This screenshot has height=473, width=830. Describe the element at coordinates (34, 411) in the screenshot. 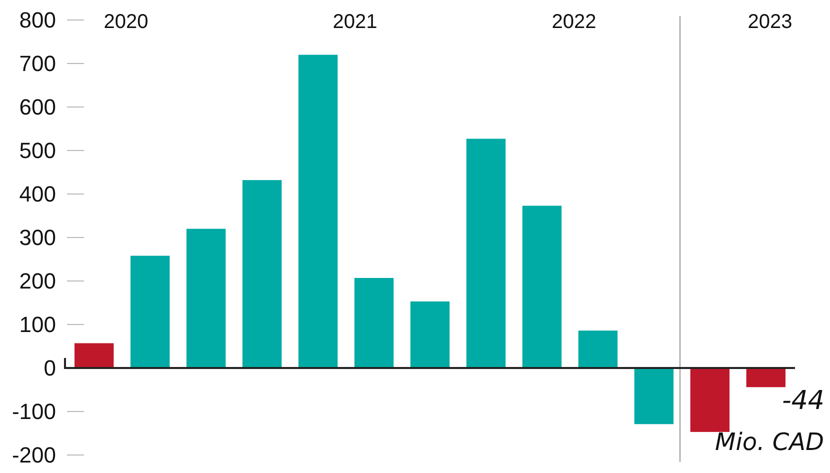

I see `y-tick-label: -100` at that location.